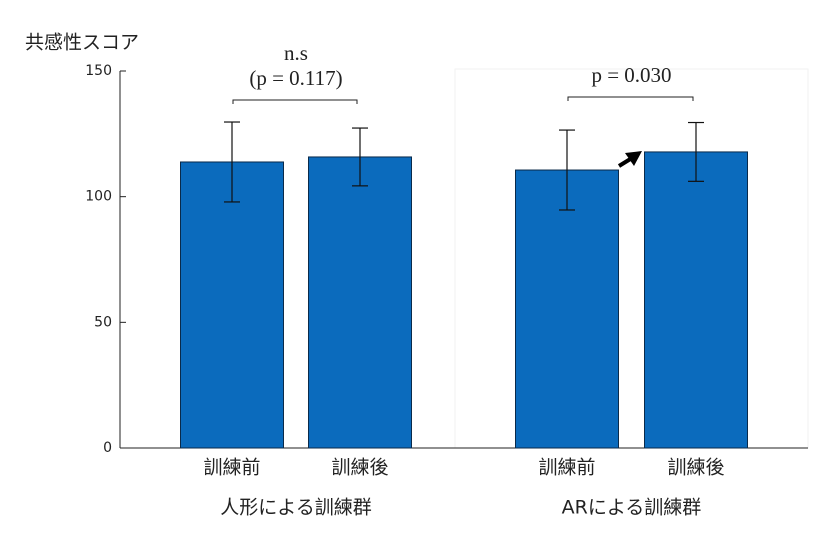 The image size is (838, 559). Describe the element at coordinates (103, 322) in the screenshot. I see `y-tick-label: 50` at that location.